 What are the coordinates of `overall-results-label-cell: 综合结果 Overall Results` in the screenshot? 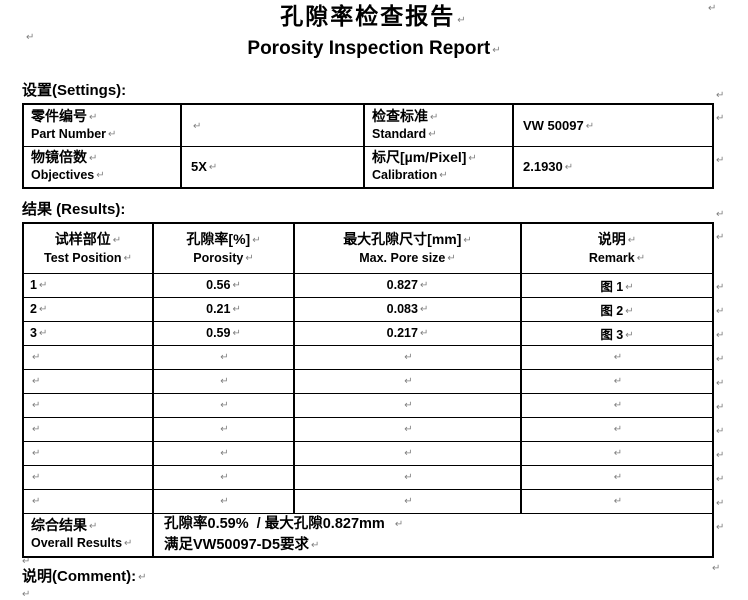 It's located at (88, 534).